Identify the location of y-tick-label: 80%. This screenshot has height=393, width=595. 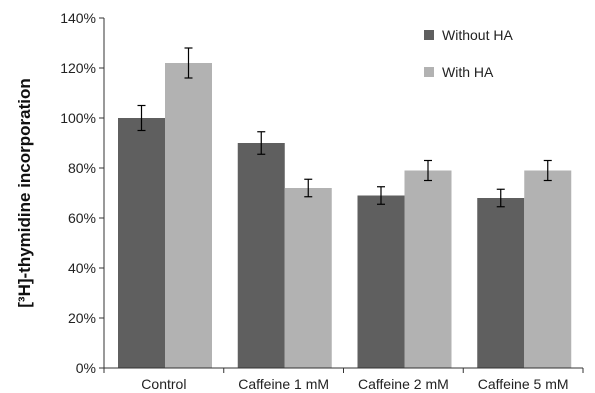
(82, 168).